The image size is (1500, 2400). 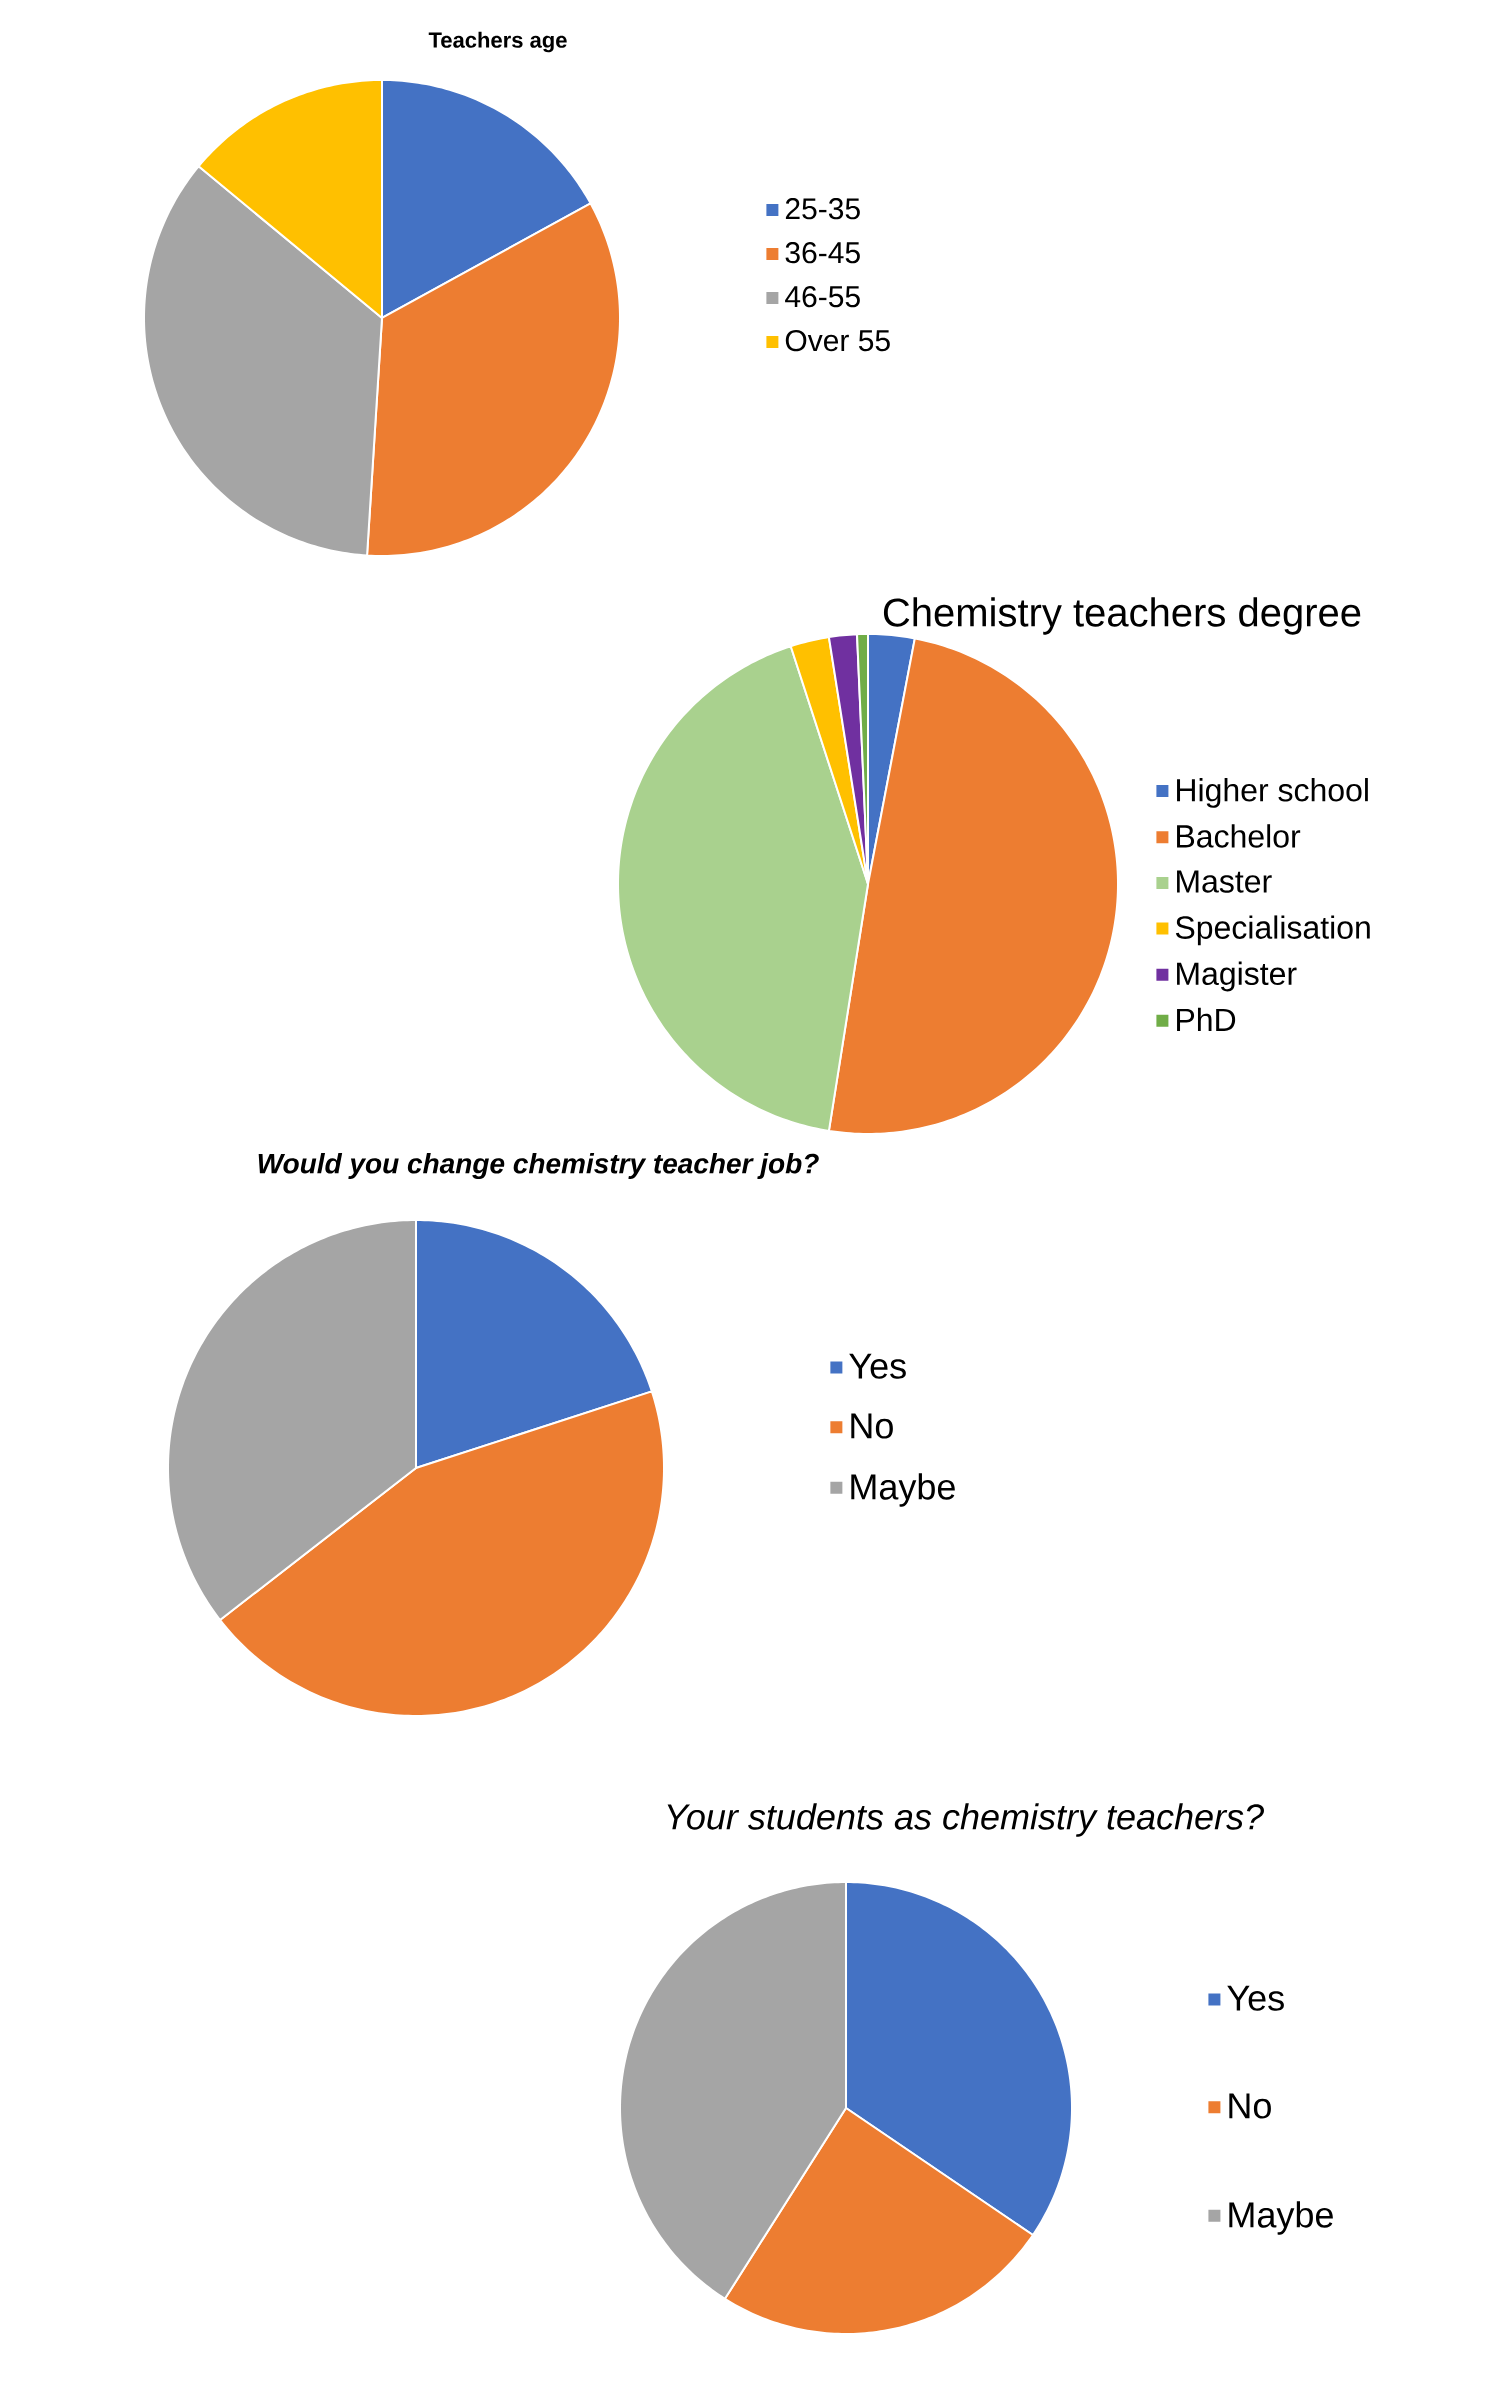 What do you see at coordinates (965, 1820) in the screenshot?
I see `chart-title: Your students as chemistry teachers?` at bounding box center [965, 1820].